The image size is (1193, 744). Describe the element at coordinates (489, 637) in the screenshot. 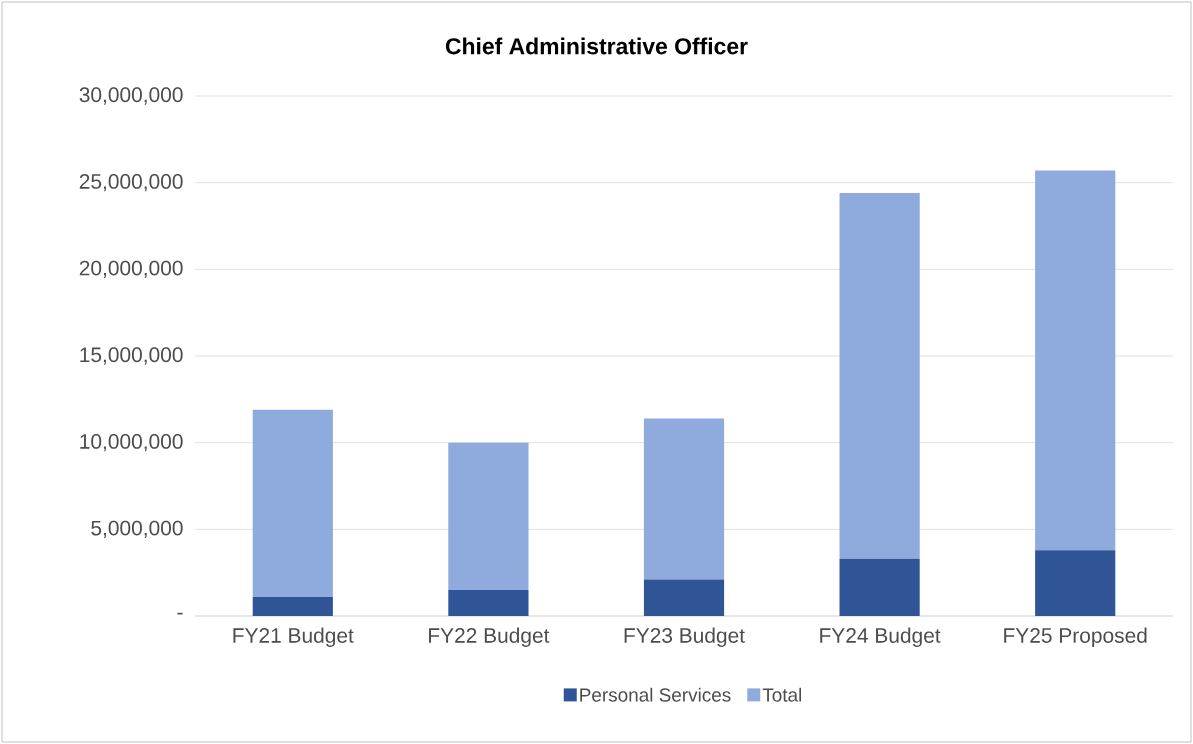

I see `x-tick-label: FY22 Budget` at that location.